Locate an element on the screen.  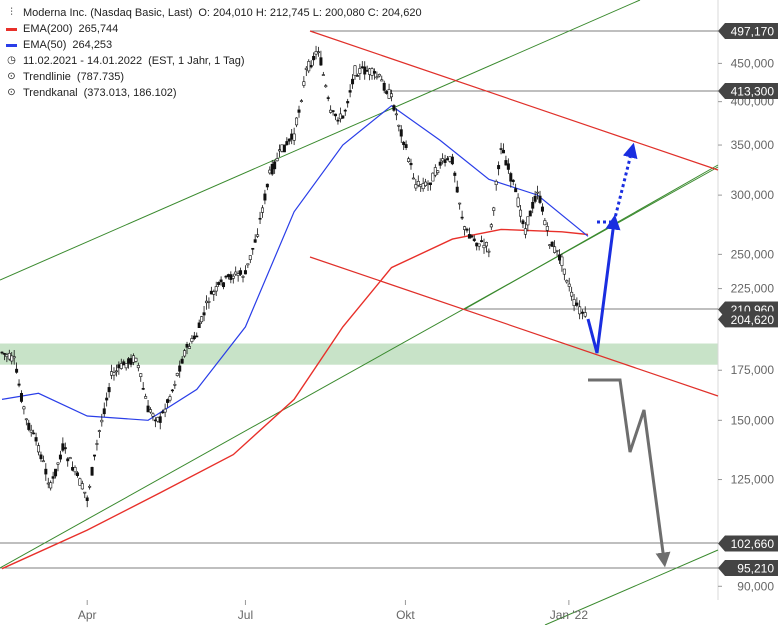
legend-ema200-label: EMA(200) is located at coordinates (48, 29).